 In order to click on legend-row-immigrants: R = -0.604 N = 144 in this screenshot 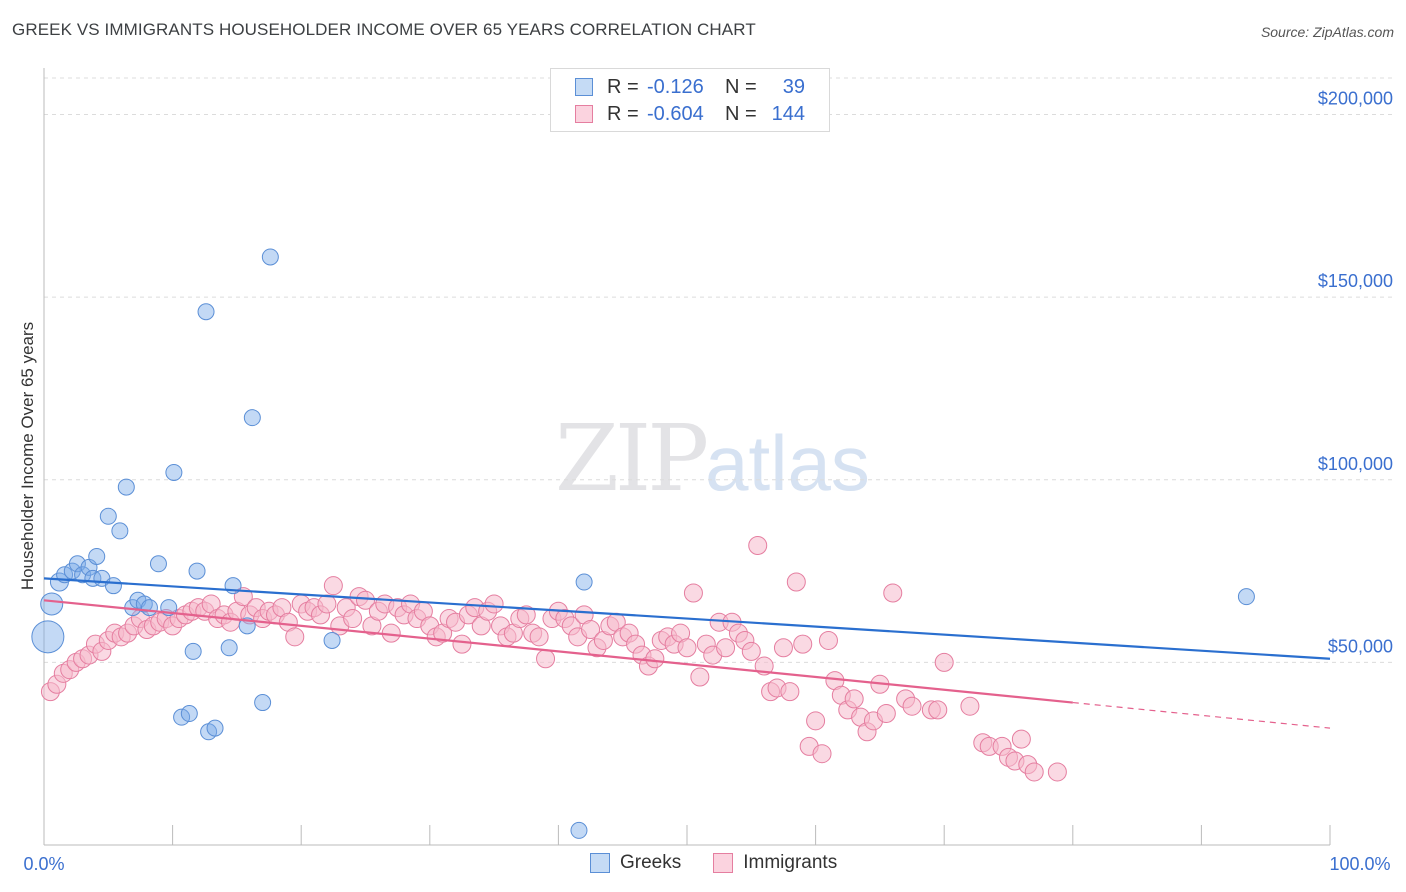, I will do `click(678, 114)`.